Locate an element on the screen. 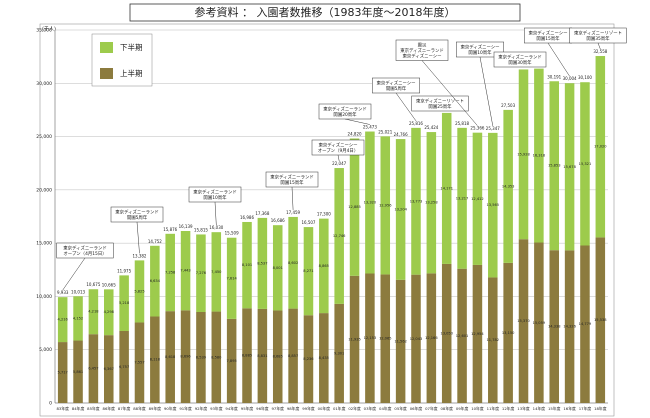 Image resolution: width=650 pixels, height=418 pixels. y-tick-label: 5,000 is located at coordinates (45, 350).